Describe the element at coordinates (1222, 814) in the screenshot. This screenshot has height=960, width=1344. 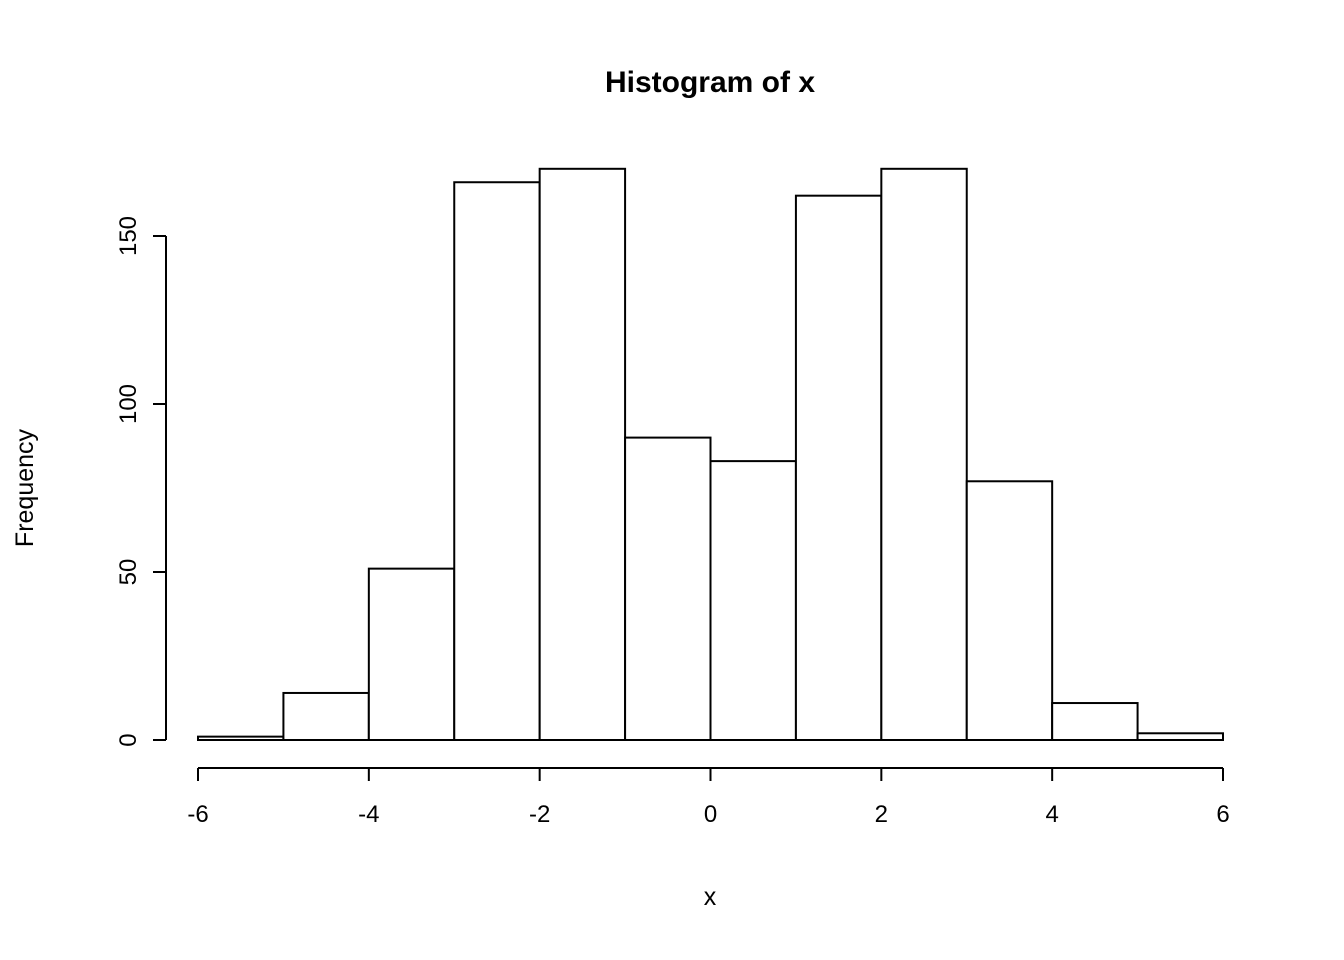
I see `x-tick-label: 6` at that location.